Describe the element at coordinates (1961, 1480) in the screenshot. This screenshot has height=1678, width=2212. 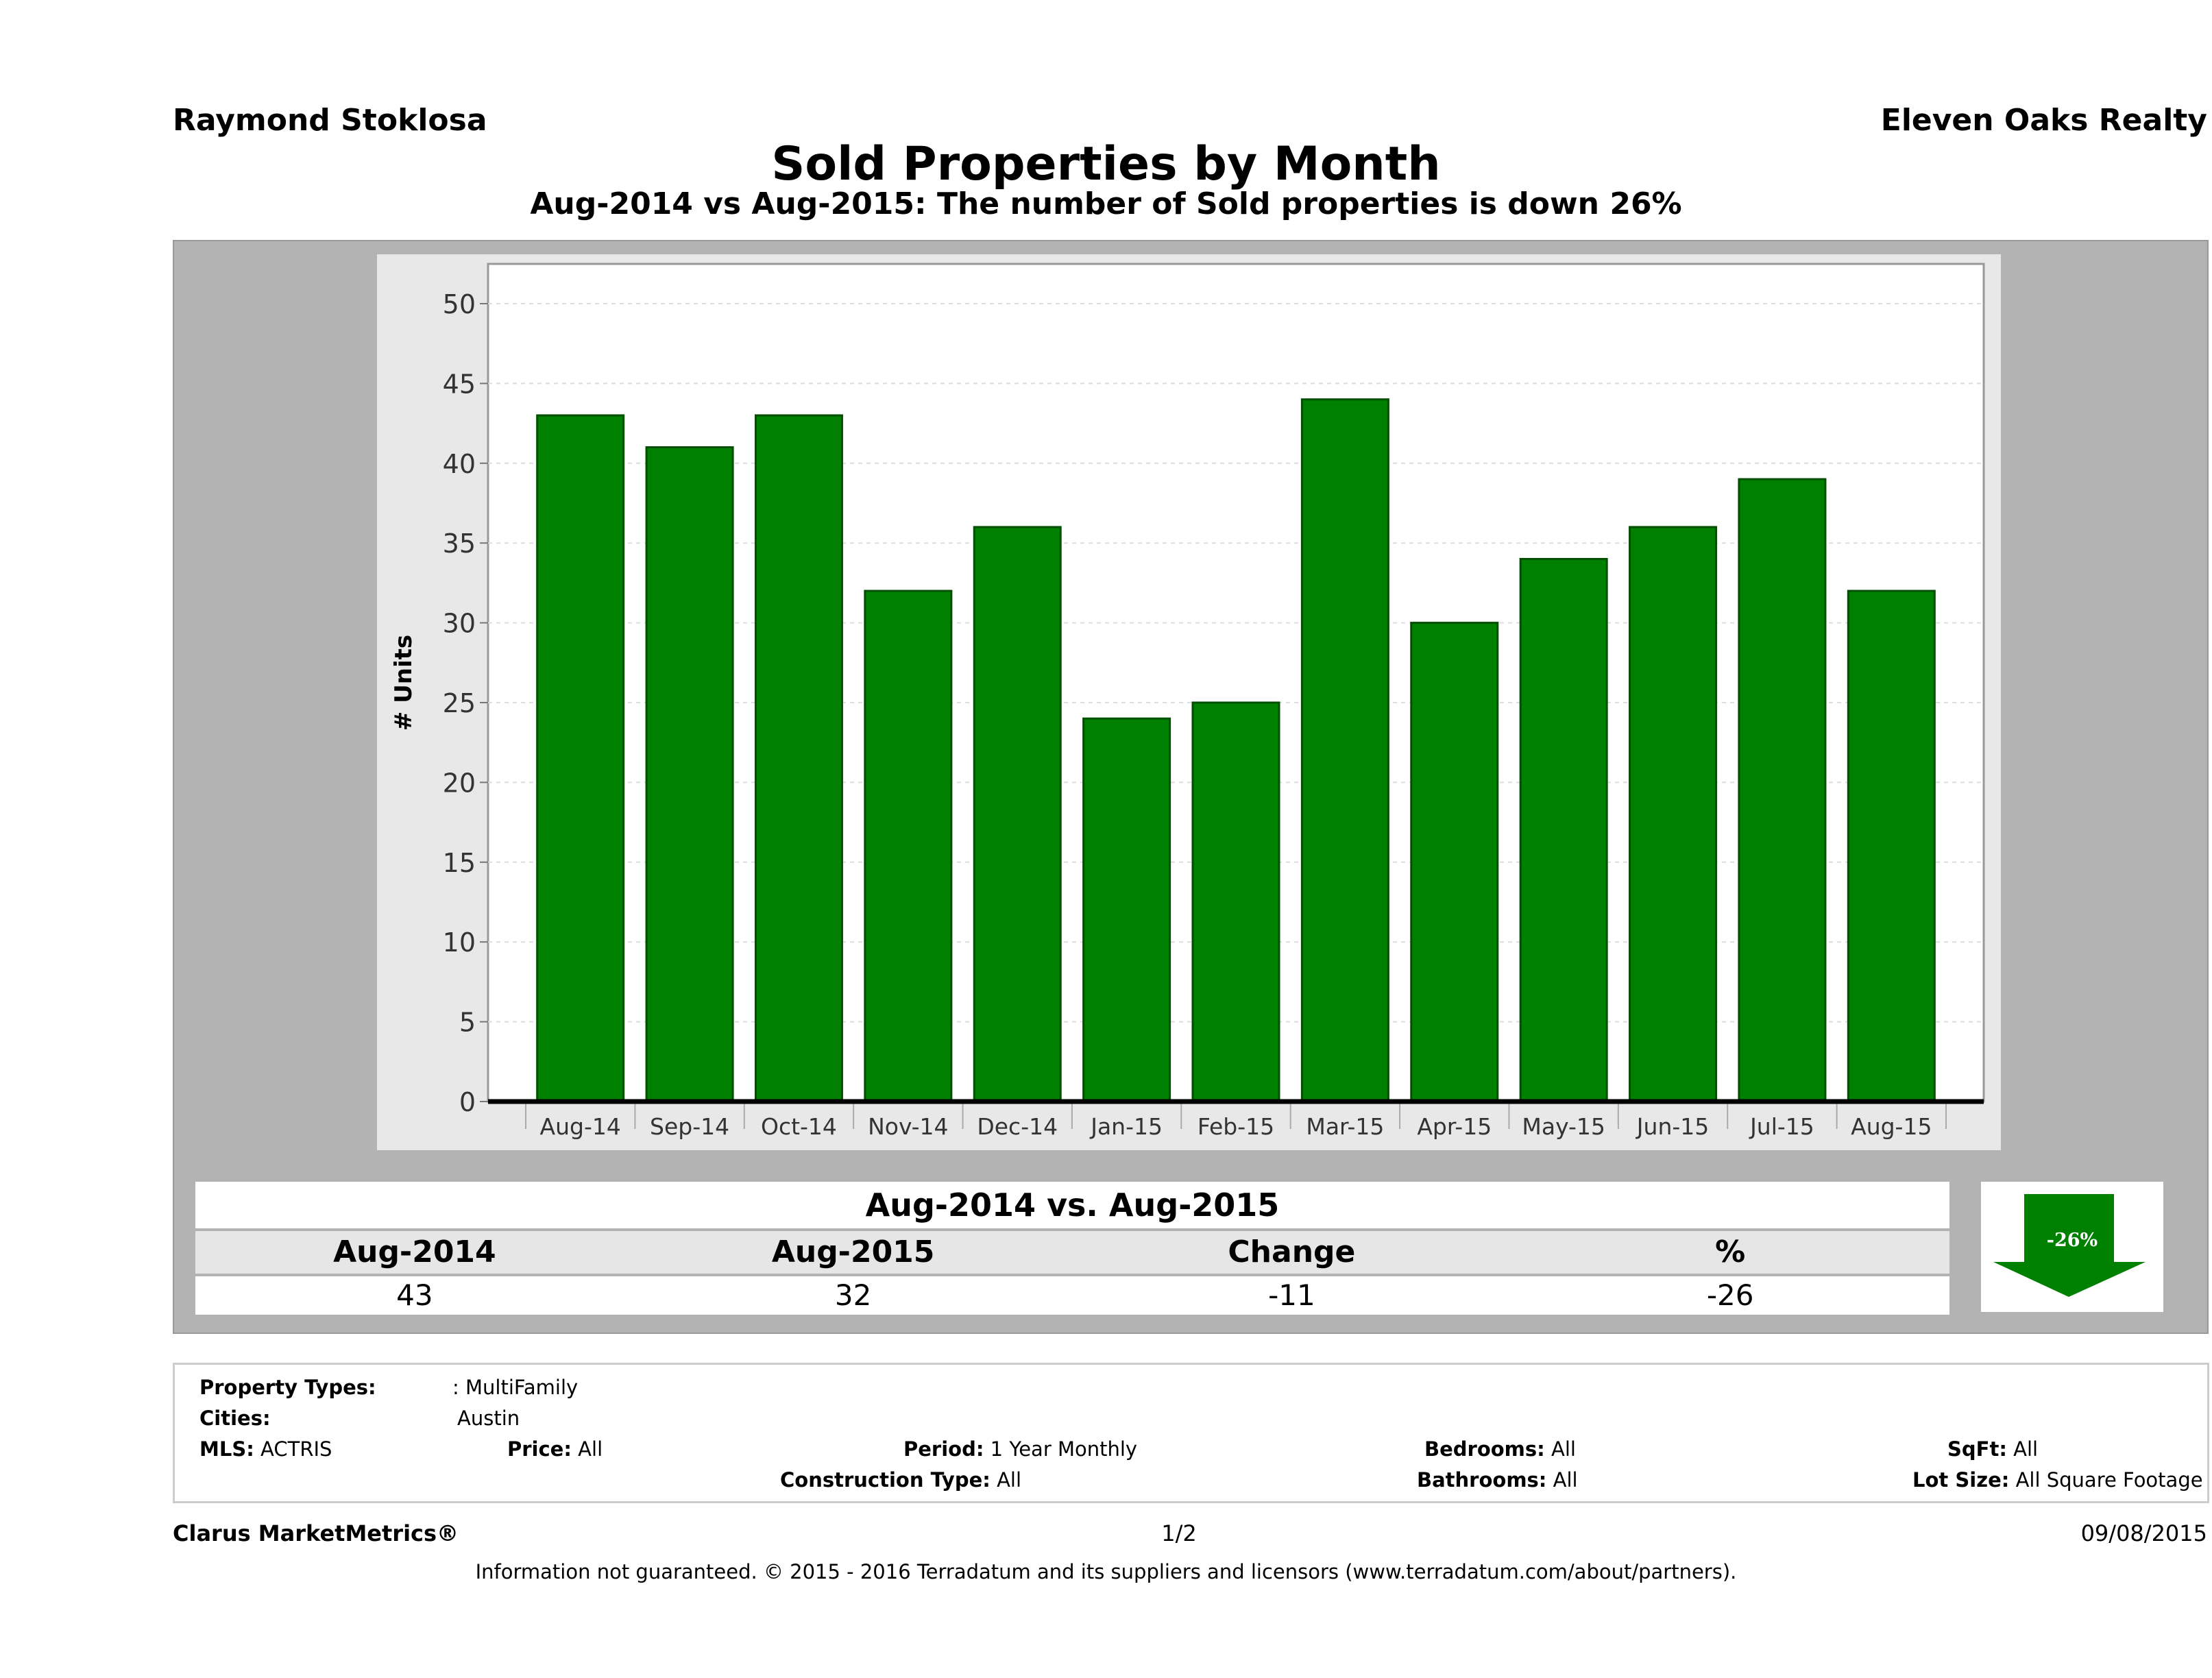
I see `label: Lot Size:` at that location.